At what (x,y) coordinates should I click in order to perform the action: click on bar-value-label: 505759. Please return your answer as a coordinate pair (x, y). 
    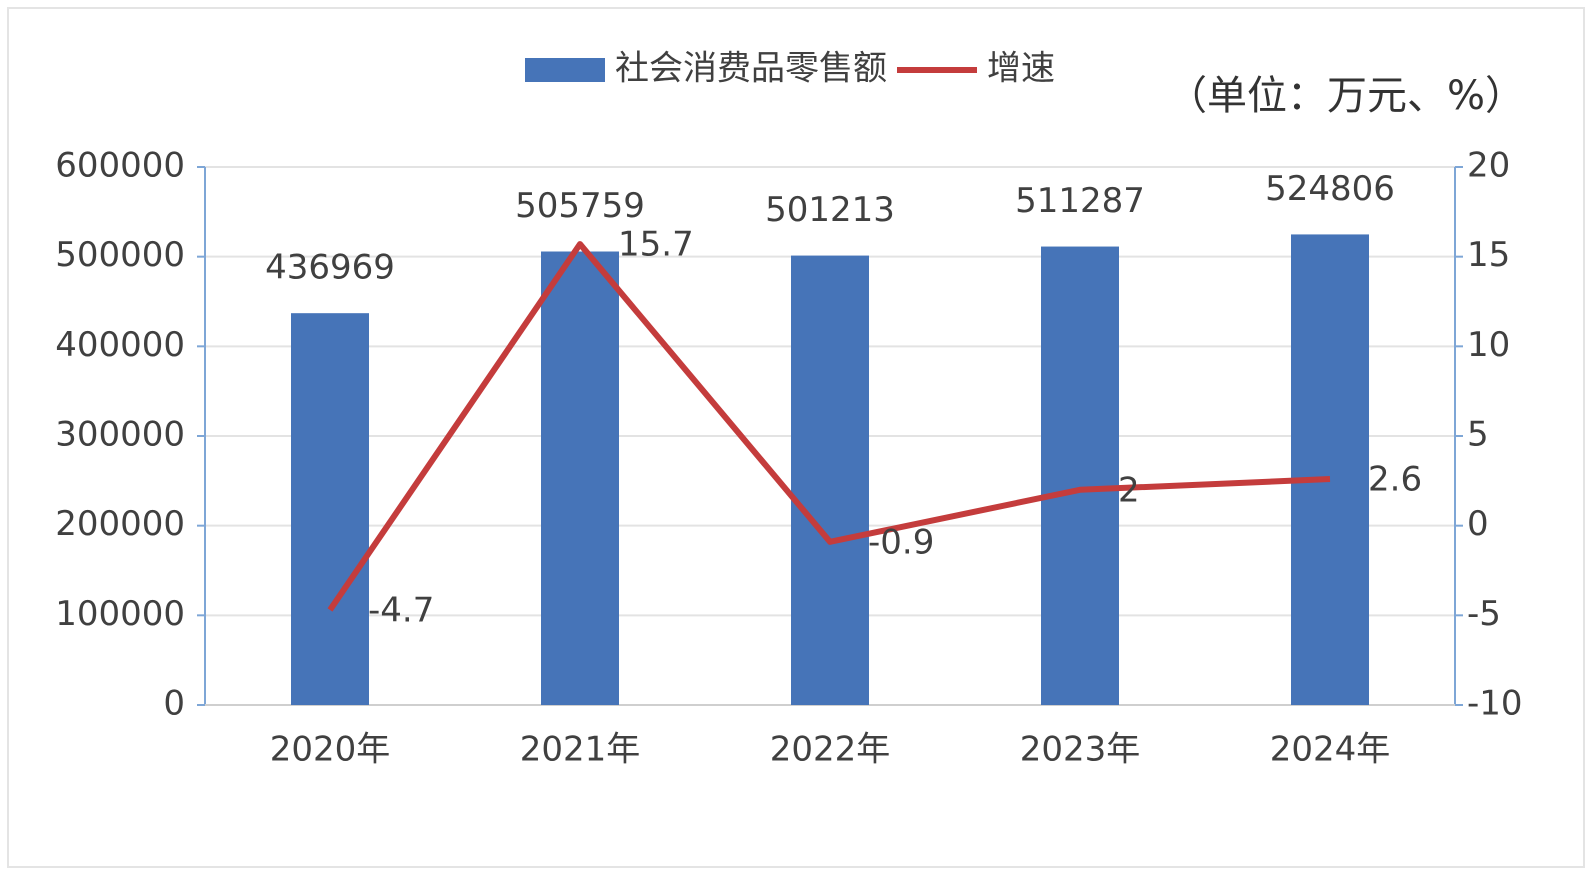
    Looking at the image, I should click on (580, 206).